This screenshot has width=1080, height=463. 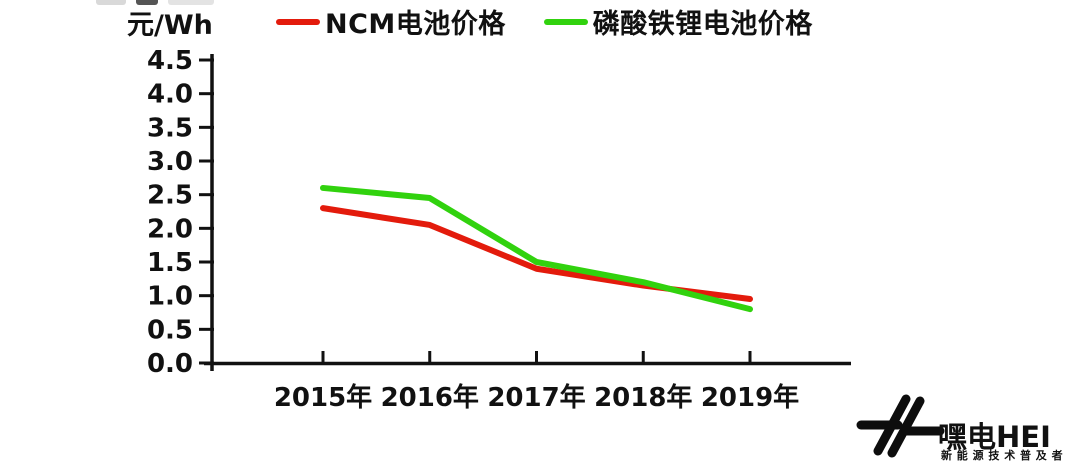 I want to click on x-tick-label: 2015年, so click(x=323, y=397).